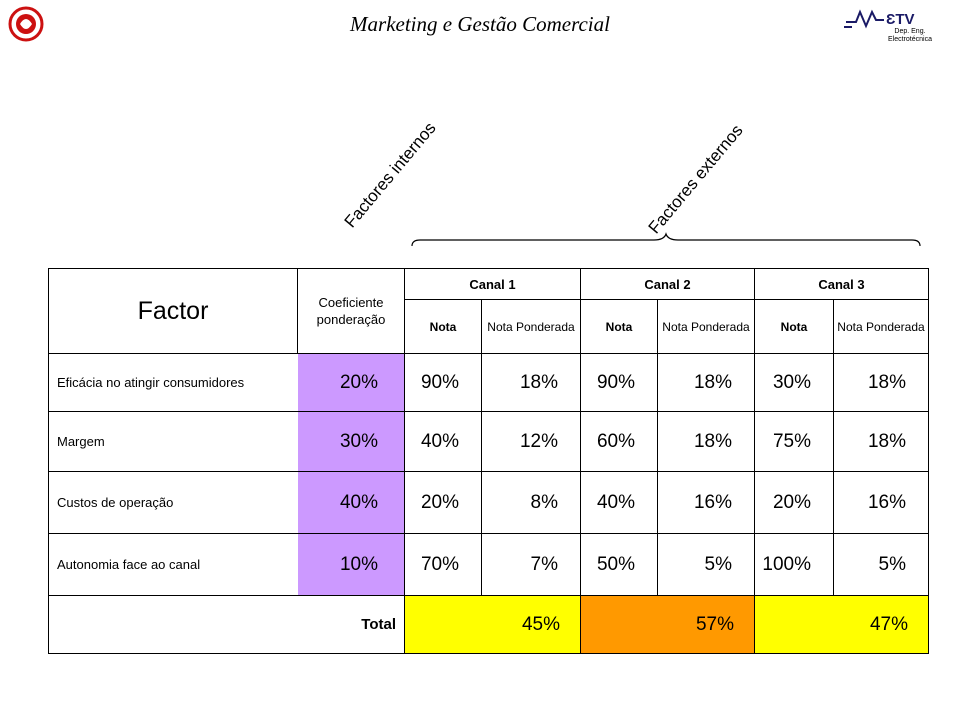 Image resolution: width=960 pixels, height=720 pixels. I want to click on channel-2-ponderada: 5%, so click(706, 564).